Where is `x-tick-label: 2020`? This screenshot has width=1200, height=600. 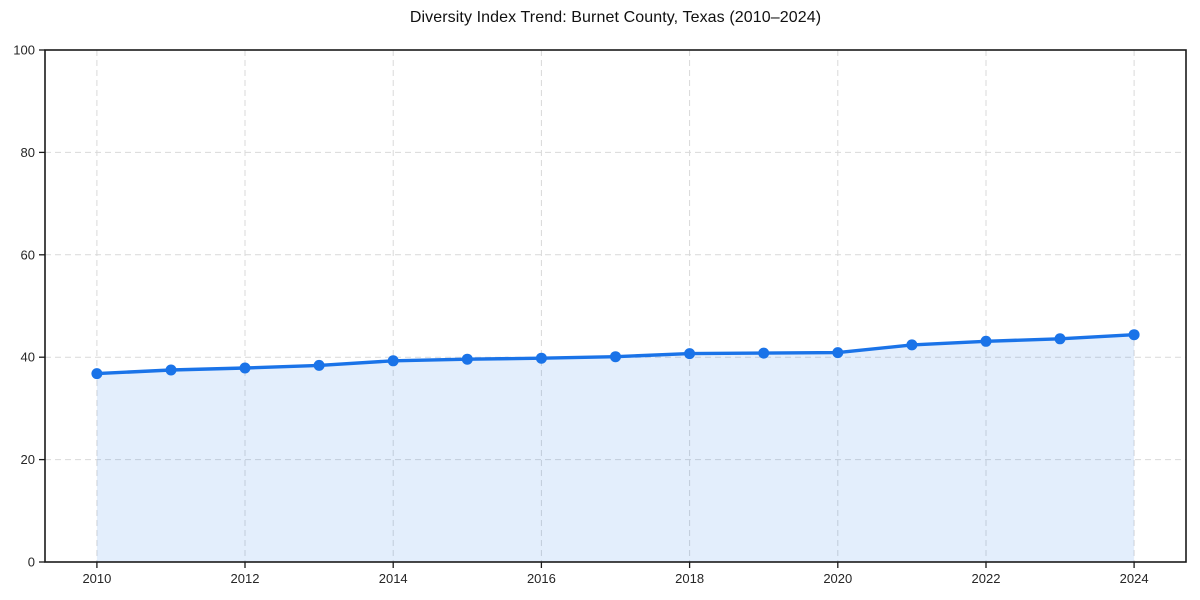
x-tick-label: 2020 is located at coordinates (837, 578).